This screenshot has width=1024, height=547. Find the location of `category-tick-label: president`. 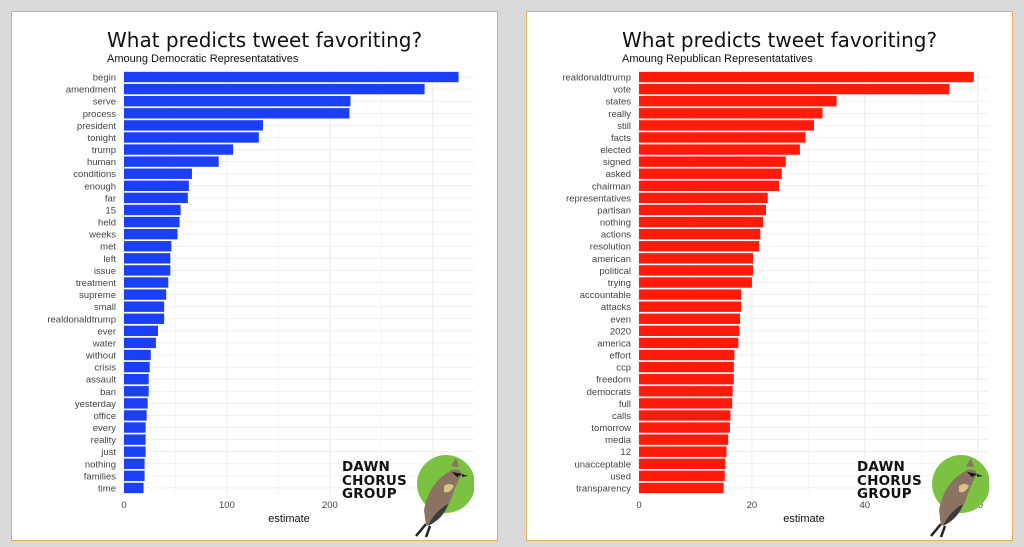

category-tick-label: president is located at coordinates (96, 126).